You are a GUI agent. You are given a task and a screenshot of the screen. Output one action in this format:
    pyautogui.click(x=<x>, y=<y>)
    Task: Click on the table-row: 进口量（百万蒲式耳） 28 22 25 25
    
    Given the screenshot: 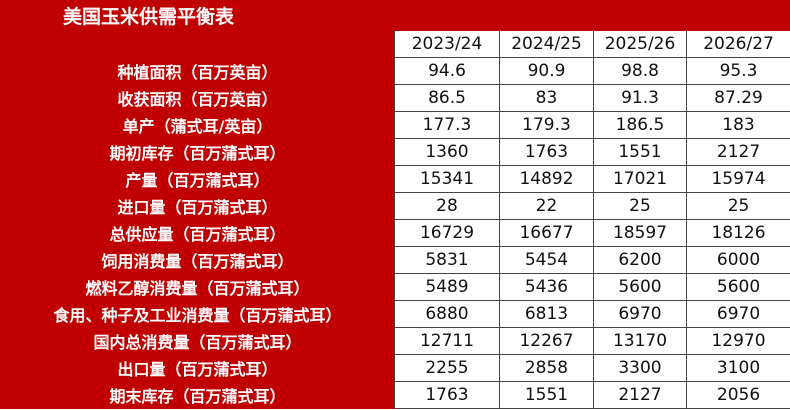 What is the action you would take?
    pyautogui.click(x=395, y=206)
    